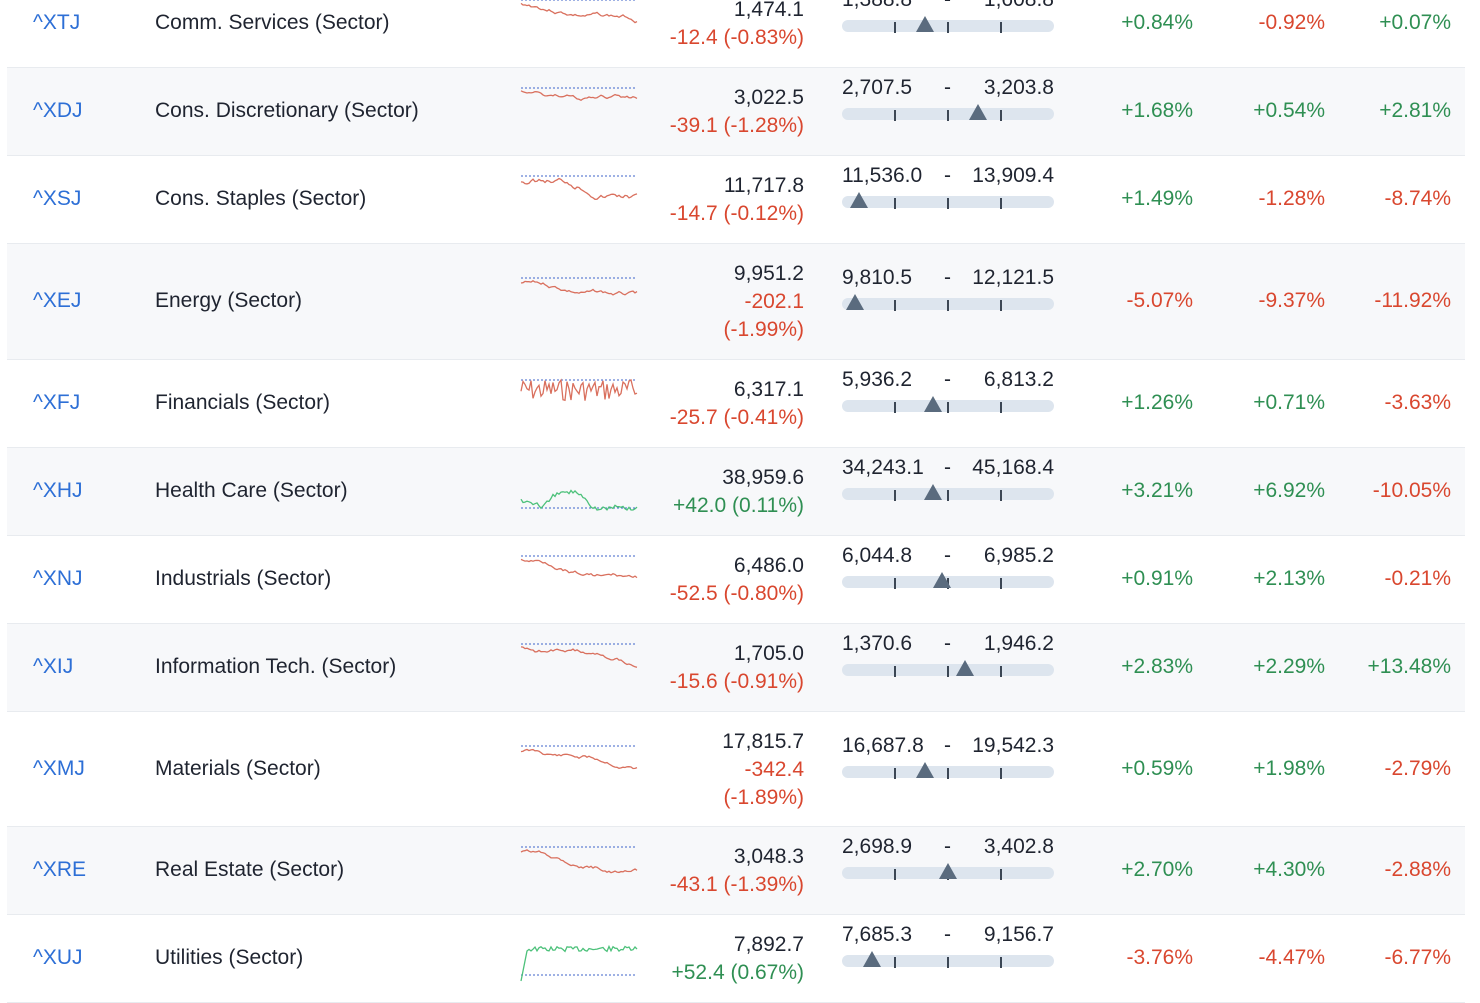 The height and width of the screenshot is (1003, 1480). What do you see at coordinates (694, 112) in the screenshot?
I see `price-block: 3,022.5 -39.1 (-1.28%)` at bounding box center [694, 112].